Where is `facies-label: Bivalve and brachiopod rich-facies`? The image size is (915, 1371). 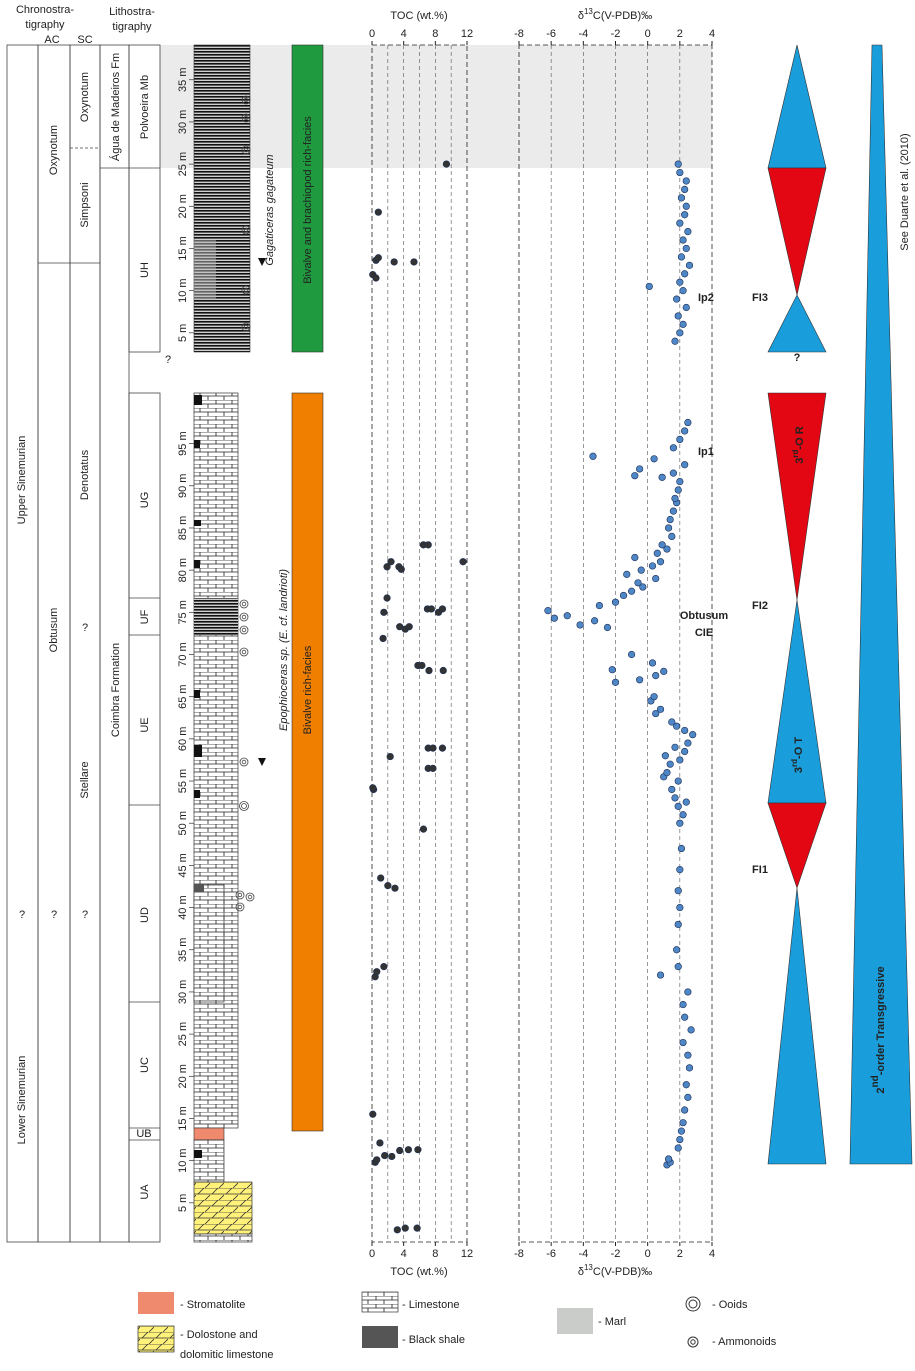 facies-label: Bivalve and brachiopod rich-facies is located at coordinates (308, 200).